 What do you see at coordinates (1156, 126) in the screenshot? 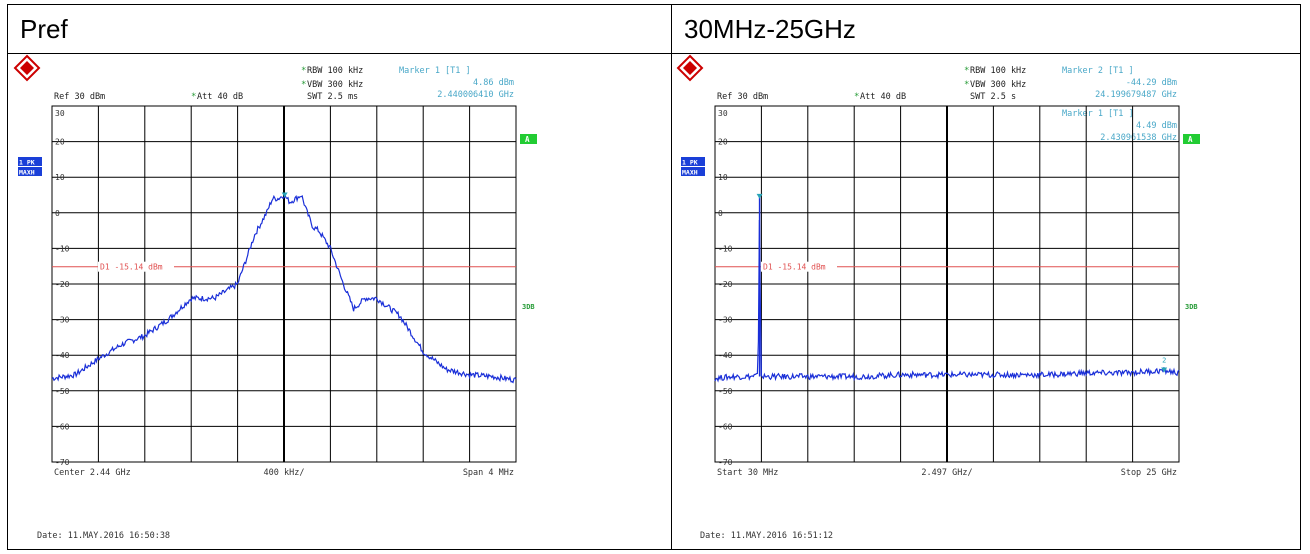
I see `marker-info-level: 4.49 dBm` at bounding box center [1156, 126].